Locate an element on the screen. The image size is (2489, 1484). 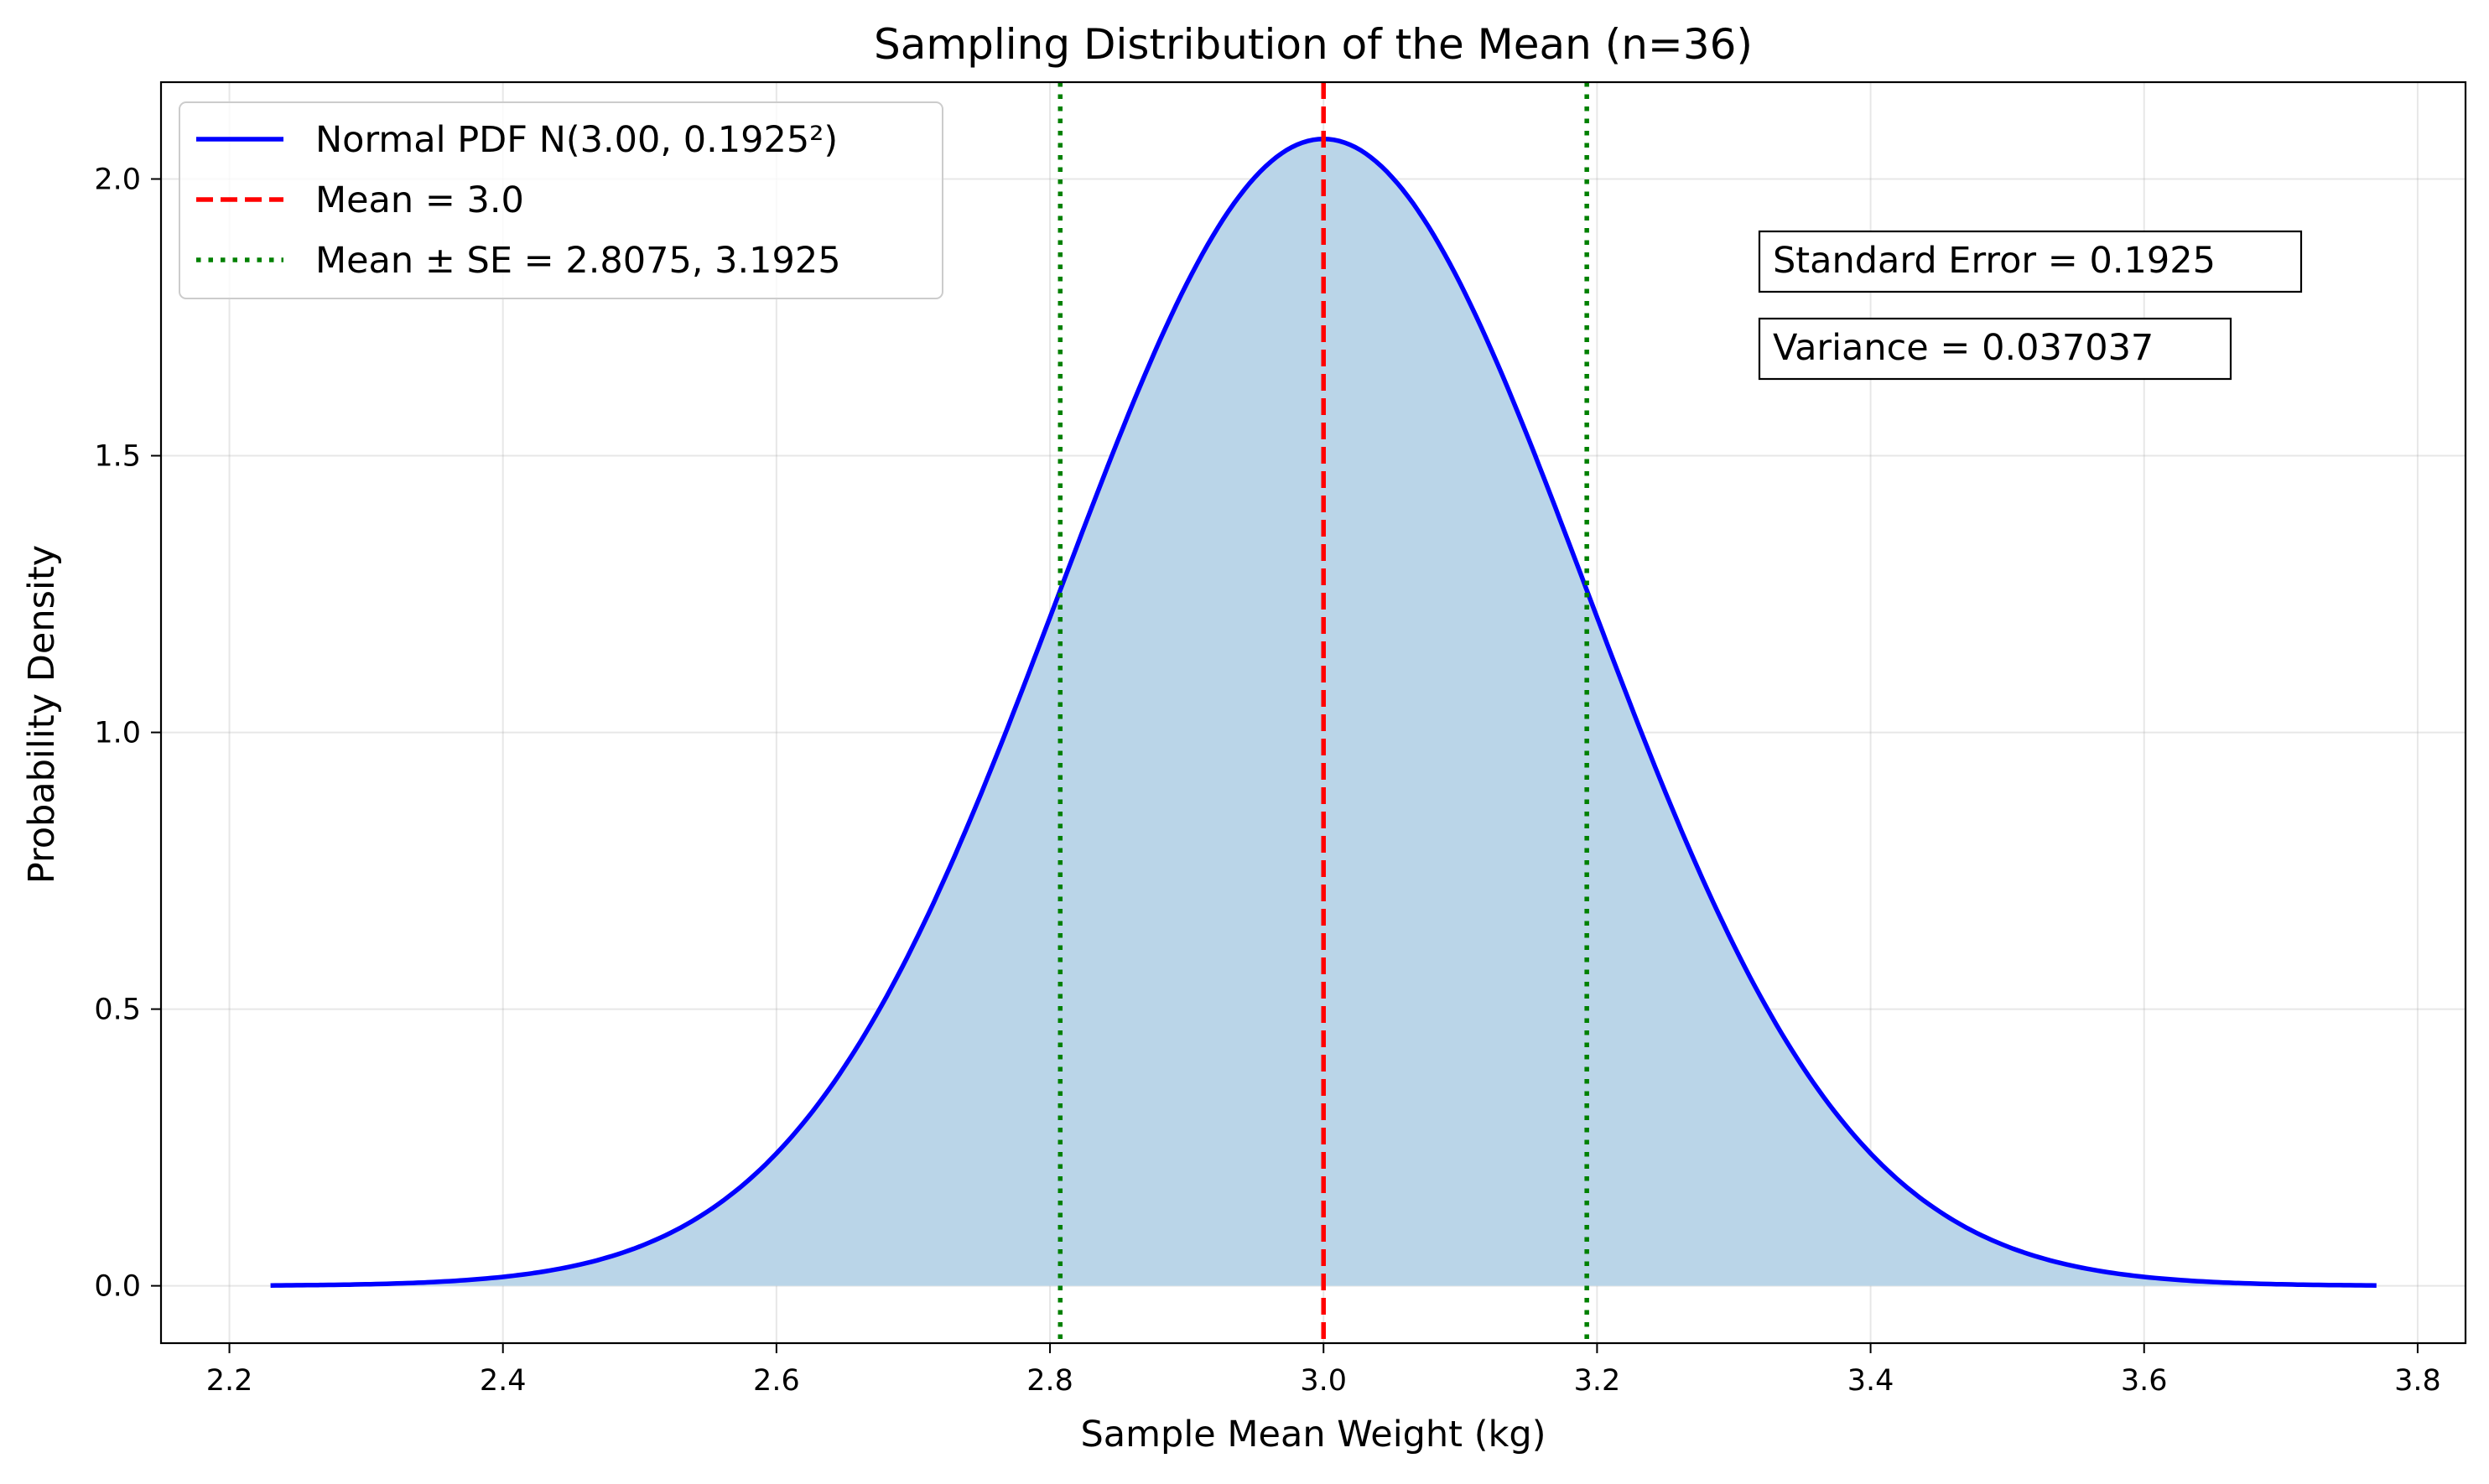
x-tick-label: 3.8 is located at coordinates (2417, 1381).